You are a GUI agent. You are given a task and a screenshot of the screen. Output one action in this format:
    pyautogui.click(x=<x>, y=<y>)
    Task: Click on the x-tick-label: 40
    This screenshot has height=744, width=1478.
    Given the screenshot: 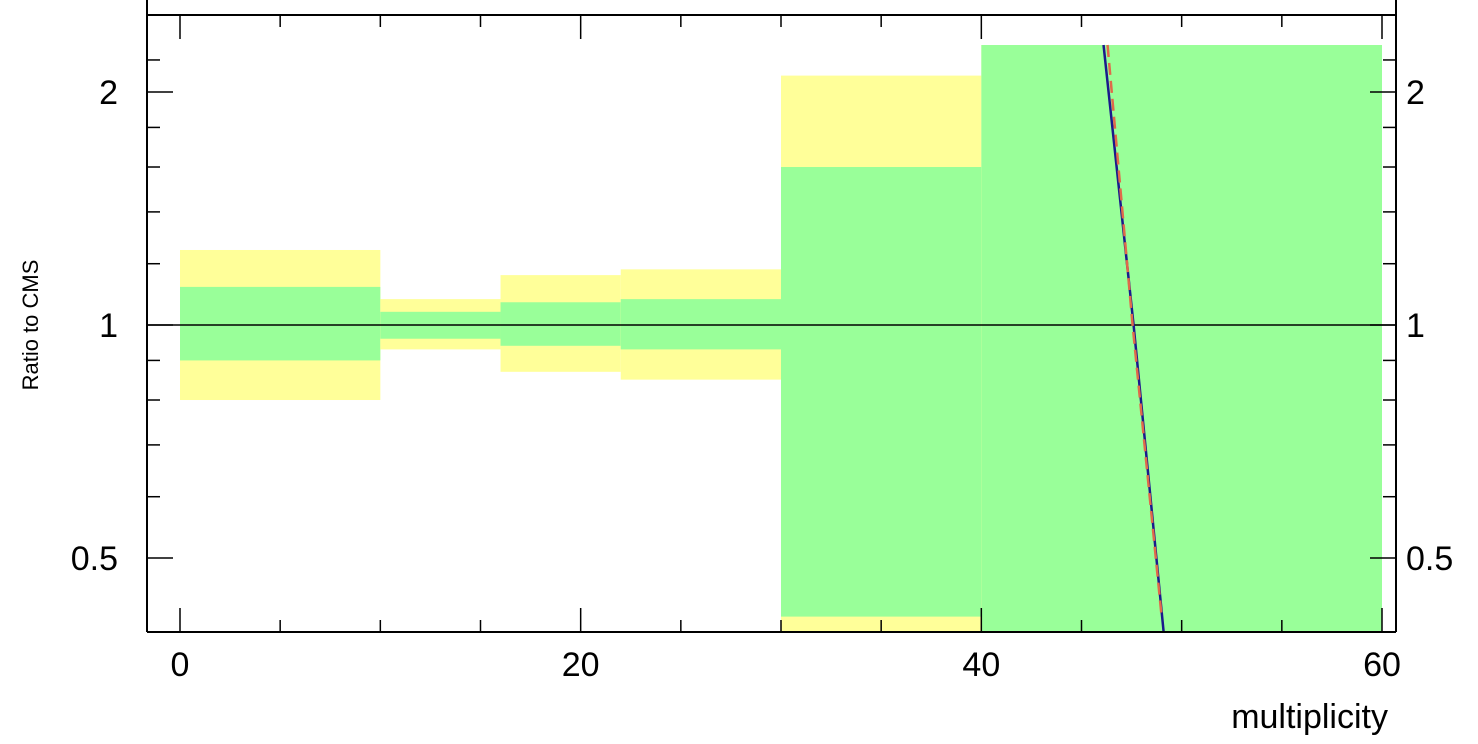 What is the action you would take?
    pyautogui.click(x=981, y=665)
    